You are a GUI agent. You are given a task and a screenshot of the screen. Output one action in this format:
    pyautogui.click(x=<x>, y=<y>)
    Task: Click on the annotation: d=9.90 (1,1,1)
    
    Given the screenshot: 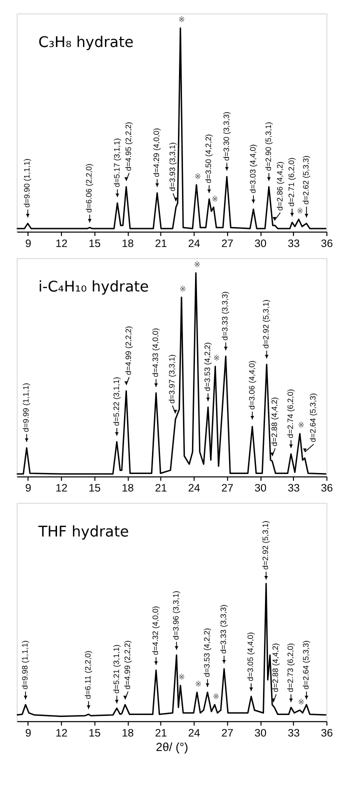 What is the action you would take?
    pyautogui.click(x=27, y=183)
    